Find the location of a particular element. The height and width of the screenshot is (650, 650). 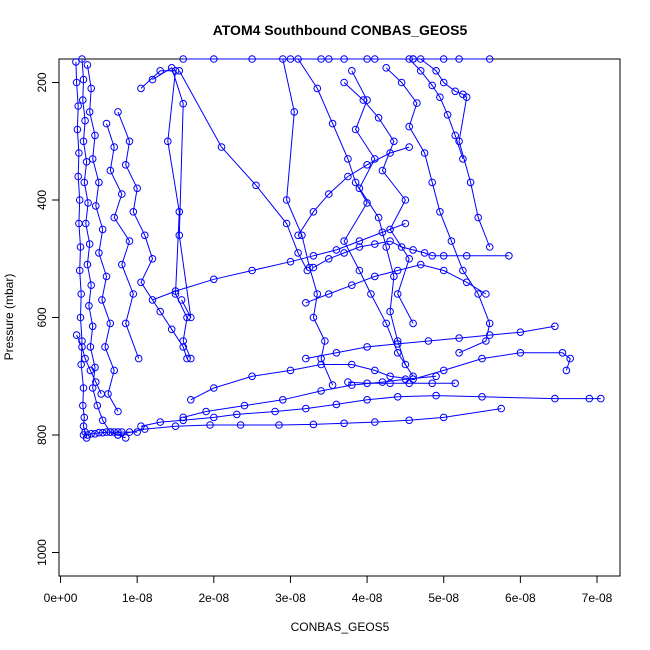

x-tick-label: 6e-08 is located at coordinates (520, 598).